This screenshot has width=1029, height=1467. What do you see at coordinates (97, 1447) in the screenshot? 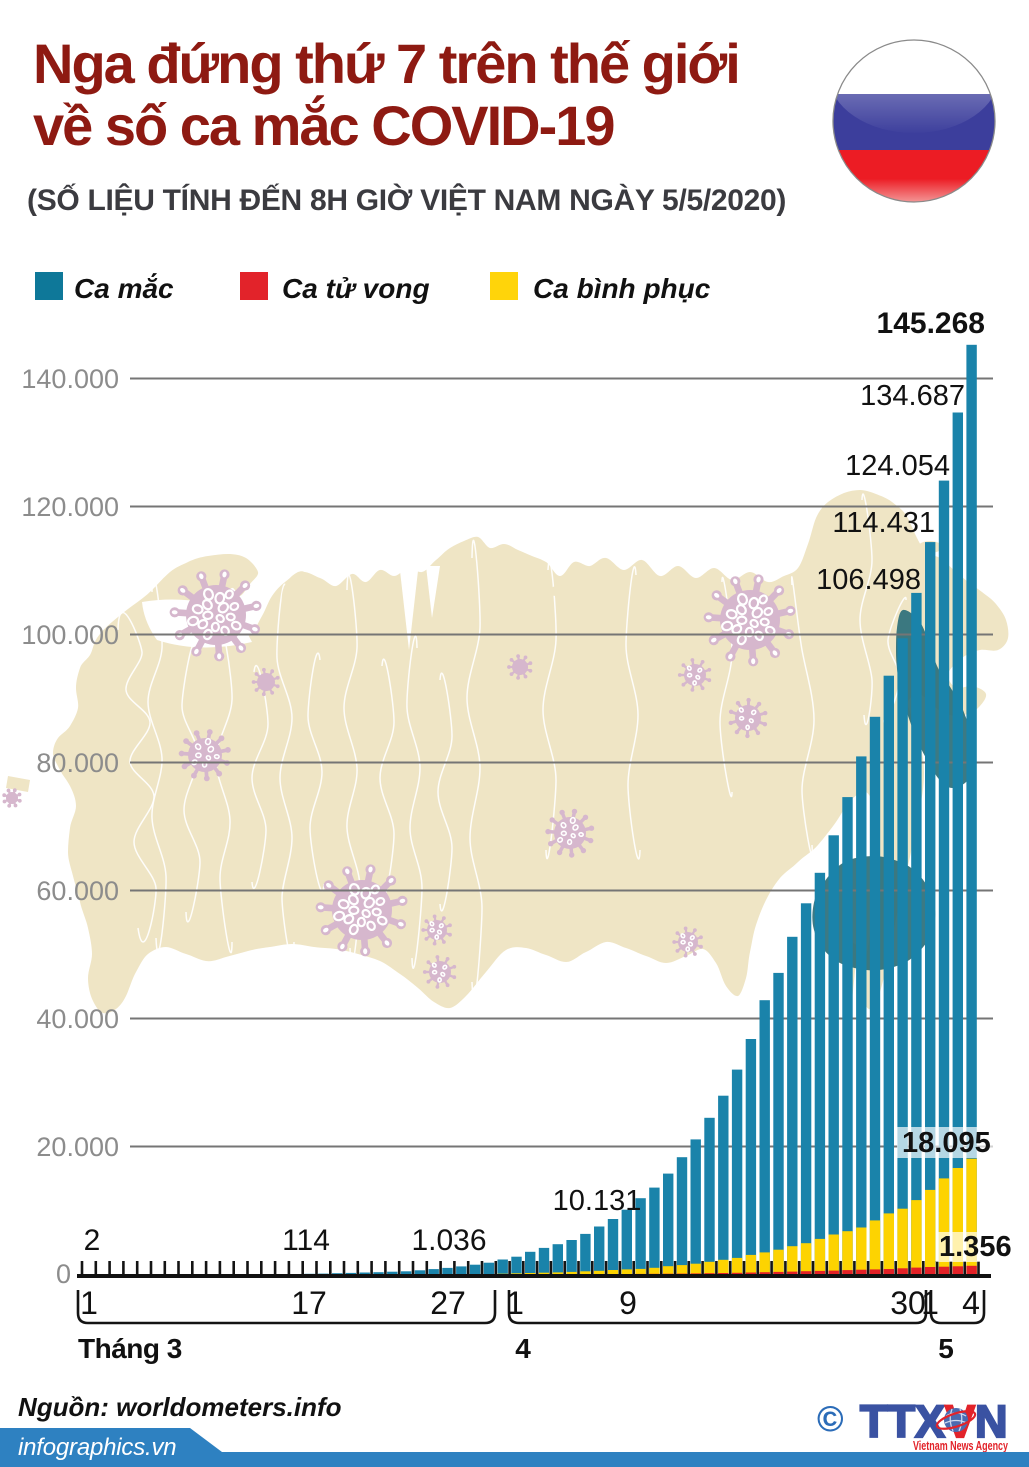
I see `svg-text: infographics.vn` at bounding box center [97, 1447].